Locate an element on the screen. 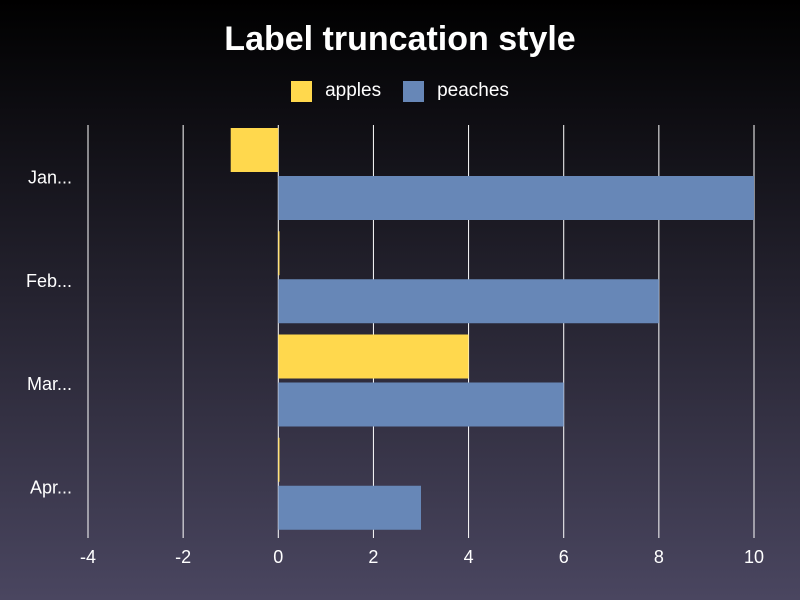 This screenshot has width=800, height=600. x-tick-label-8: 8 is located at coordinates (659, 557).